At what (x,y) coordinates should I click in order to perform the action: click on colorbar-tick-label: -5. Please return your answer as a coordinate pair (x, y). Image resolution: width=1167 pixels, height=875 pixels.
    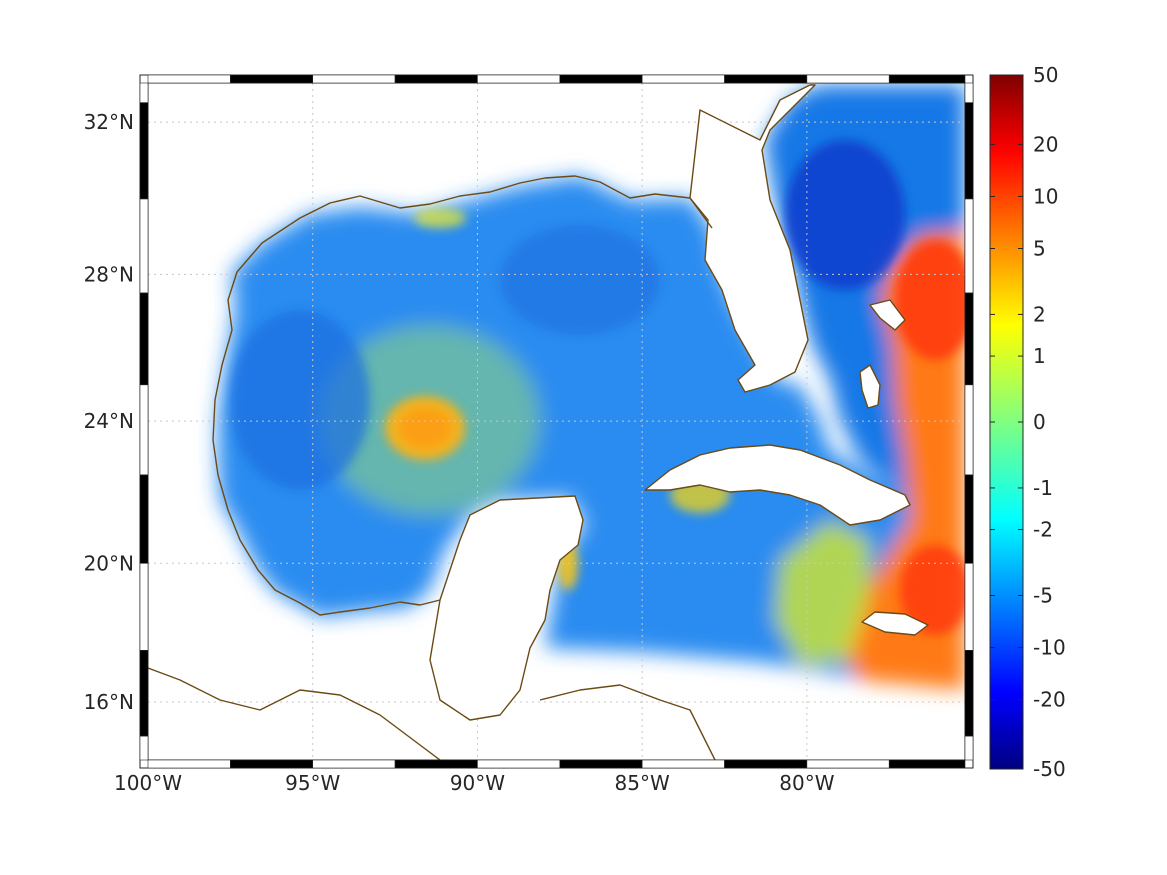
    Looking at the image, I should click on (1043, 596).